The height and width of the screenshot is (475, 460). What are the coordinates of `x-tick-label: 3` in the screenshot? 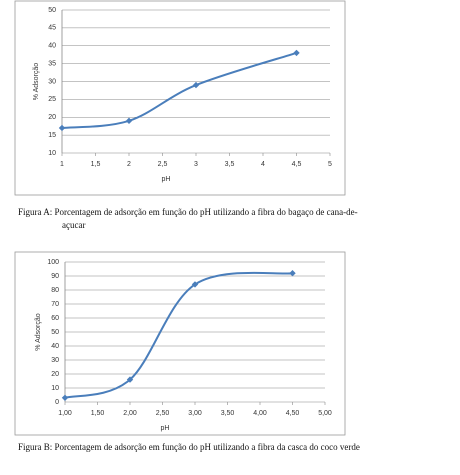 It's located at (196, 164).